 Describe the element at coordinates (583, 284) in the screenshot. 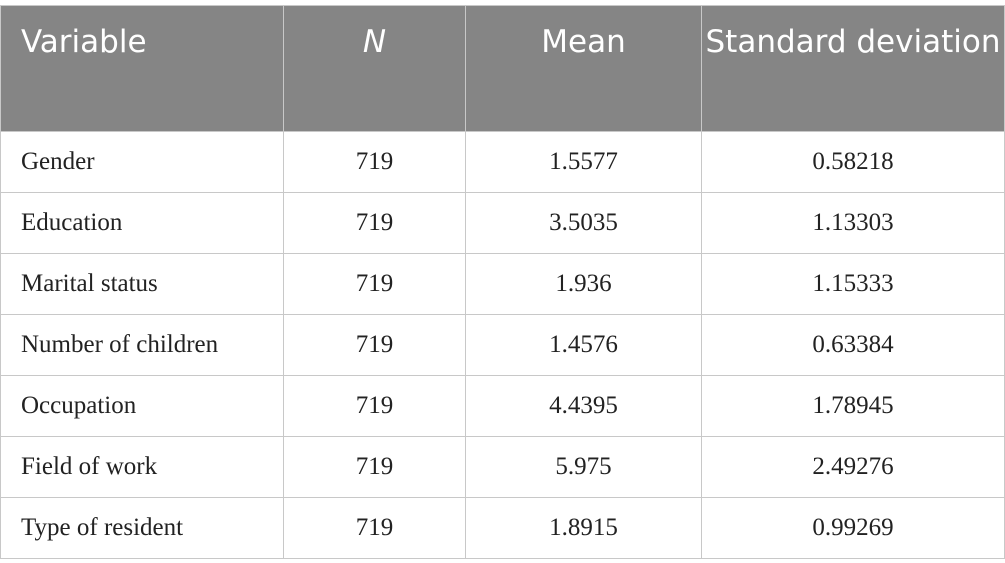

I see `table-cell: 1.936` at that location.